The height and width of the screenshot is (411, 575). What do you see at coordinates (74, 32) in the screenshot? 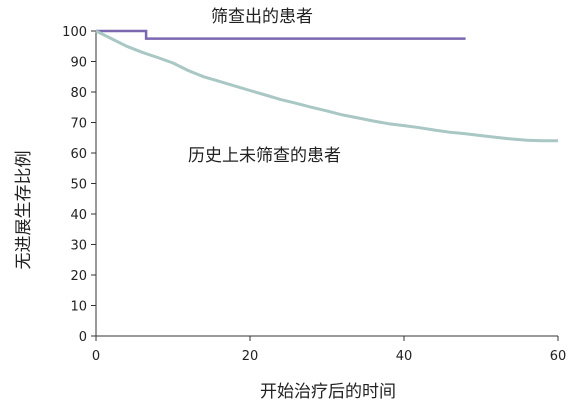
I see `y-tick-label: 100` at bounding box center [74, 32].